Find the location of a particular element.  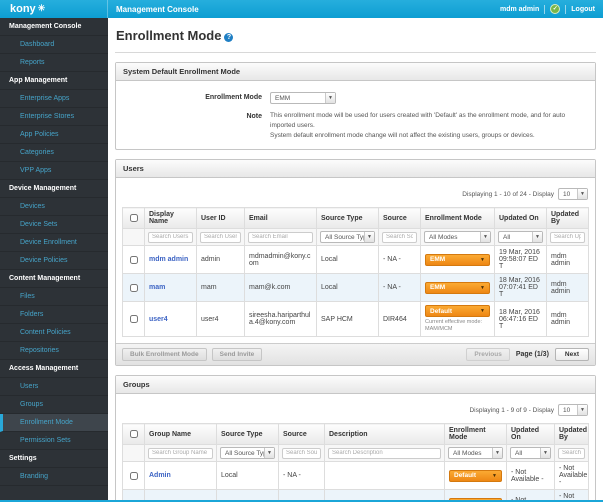

user-link: mam is located at coordinates (157, 288).